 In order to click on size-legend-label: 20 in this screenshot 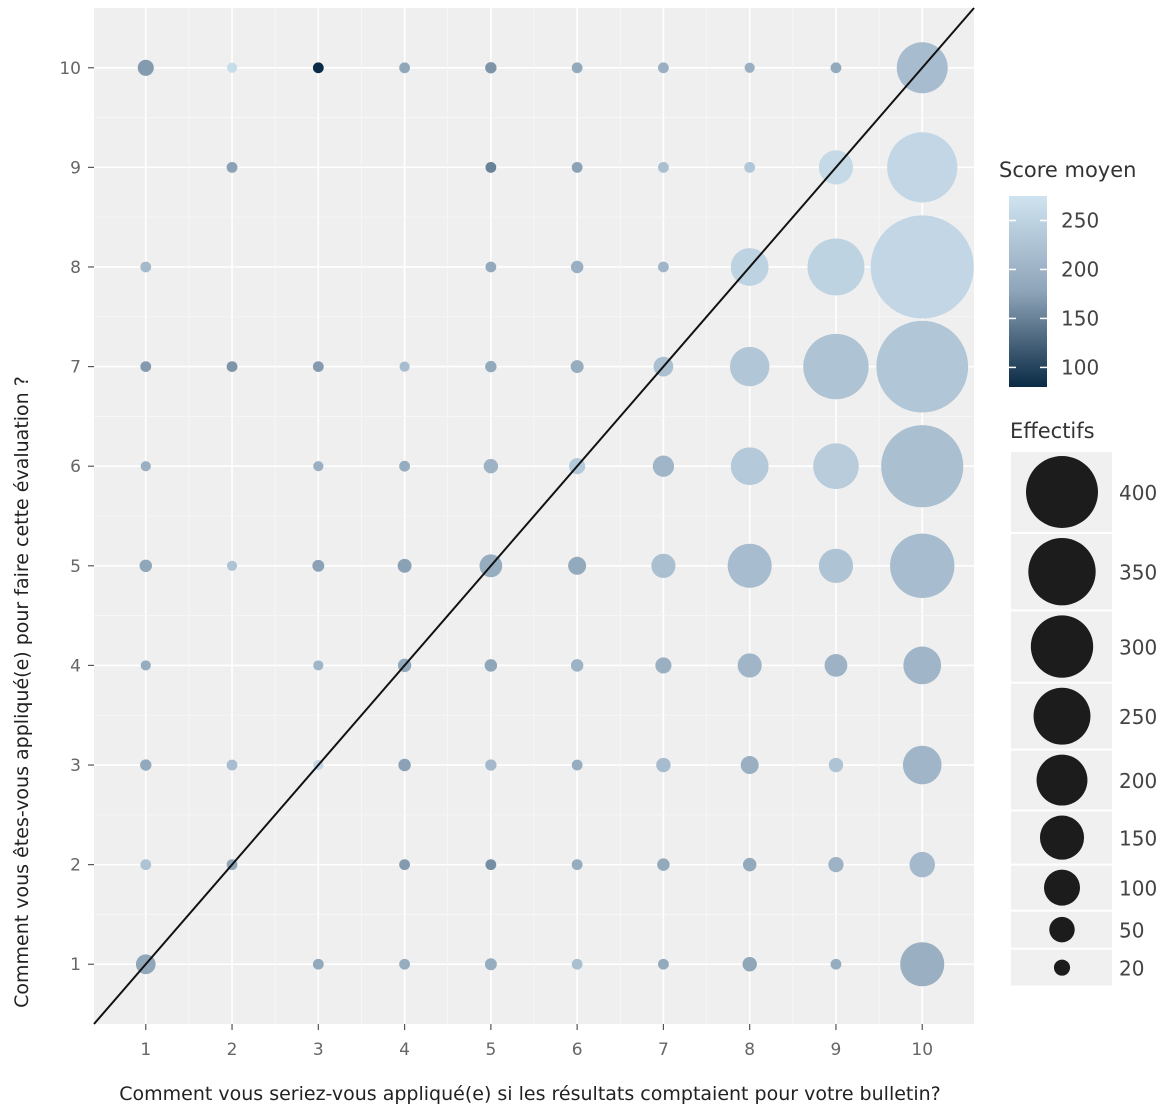, I will do `click(1131, 969)`.